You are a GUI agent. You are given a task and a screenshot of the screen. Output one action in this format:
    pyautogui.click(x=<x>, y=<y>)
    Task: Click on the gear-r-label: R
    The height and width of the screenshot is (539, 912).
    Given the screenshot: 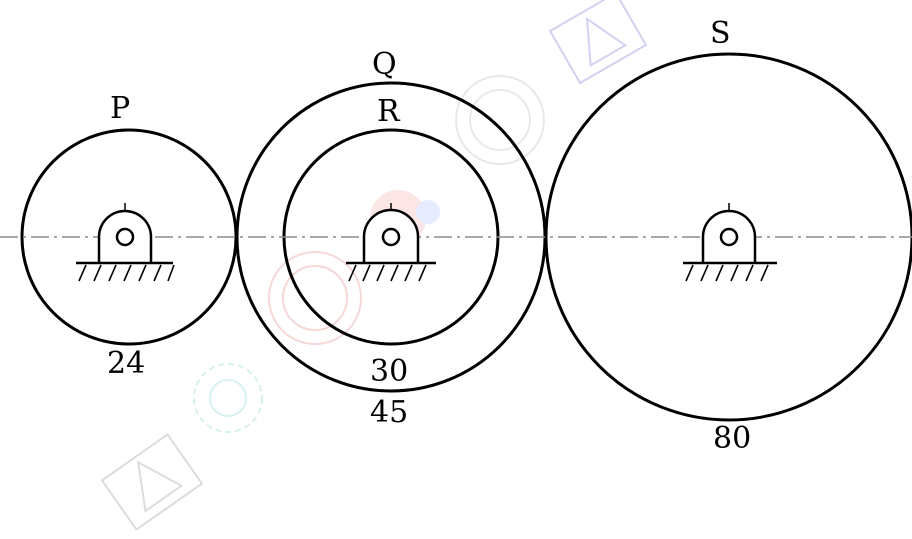 What is the action you would take?
    pyautogui.click(x=389, y=111)
    